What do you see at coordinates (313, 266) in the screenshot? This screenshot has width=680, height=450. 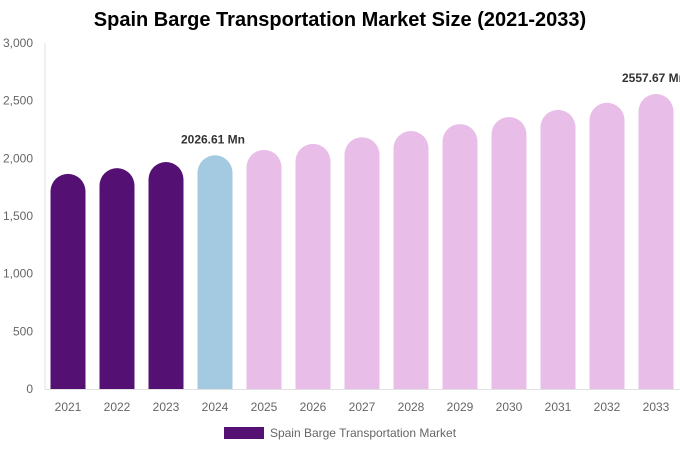 I see `bar-2026` at bounding box center [313, 266].